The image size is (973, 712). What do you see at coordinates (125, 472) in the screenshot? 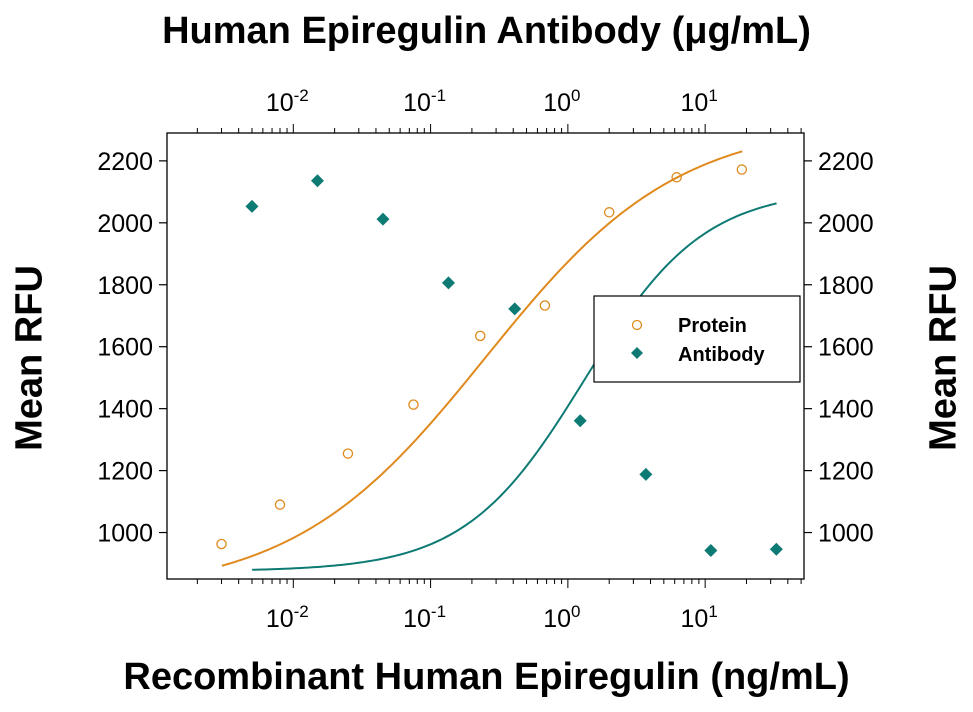
I see `y-tick-label-left: 1200` at bounding box center [125, 472].